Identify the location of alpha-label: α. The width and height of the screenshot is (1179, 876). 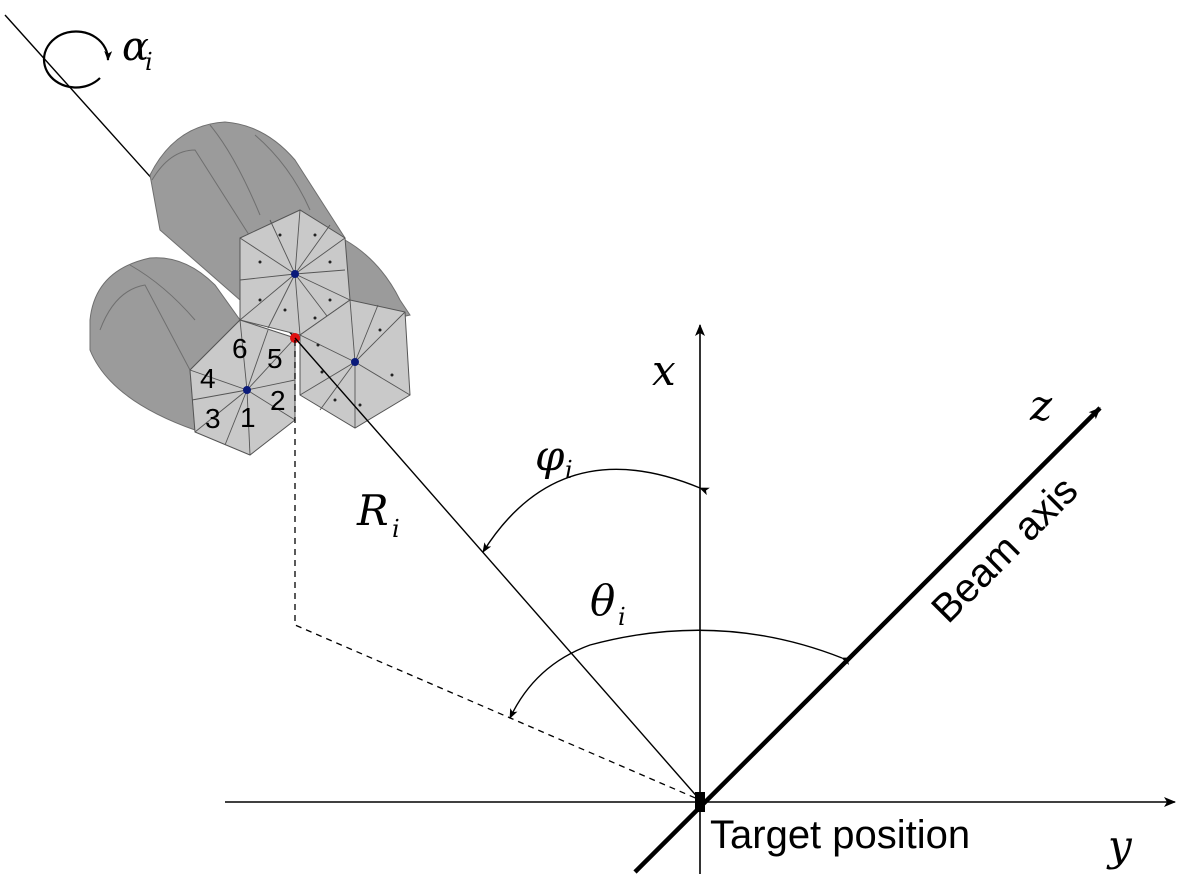
(135, 47).